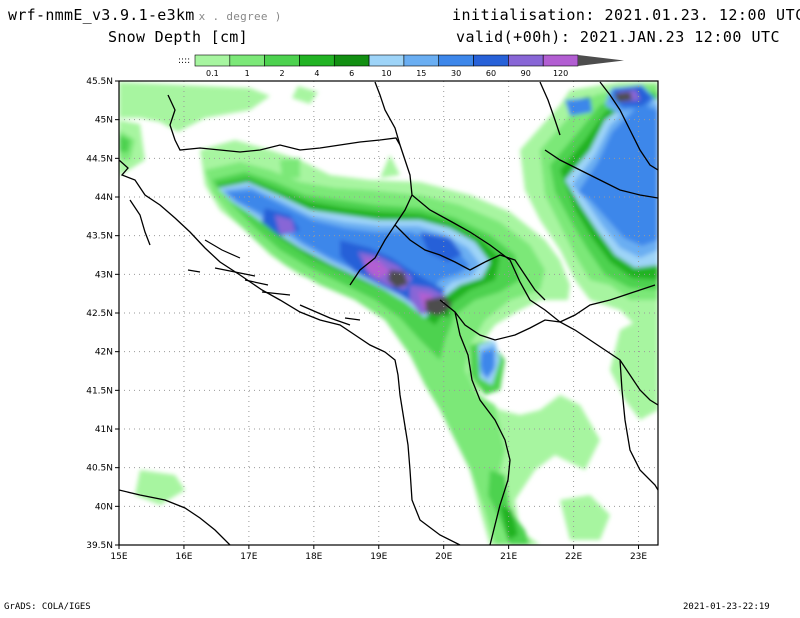 The width and height of the screenshot is (800, 618). I want to click on model-title: wrf-nmmE_v3.9.1-e3km x . degree ), so click(145, 15).